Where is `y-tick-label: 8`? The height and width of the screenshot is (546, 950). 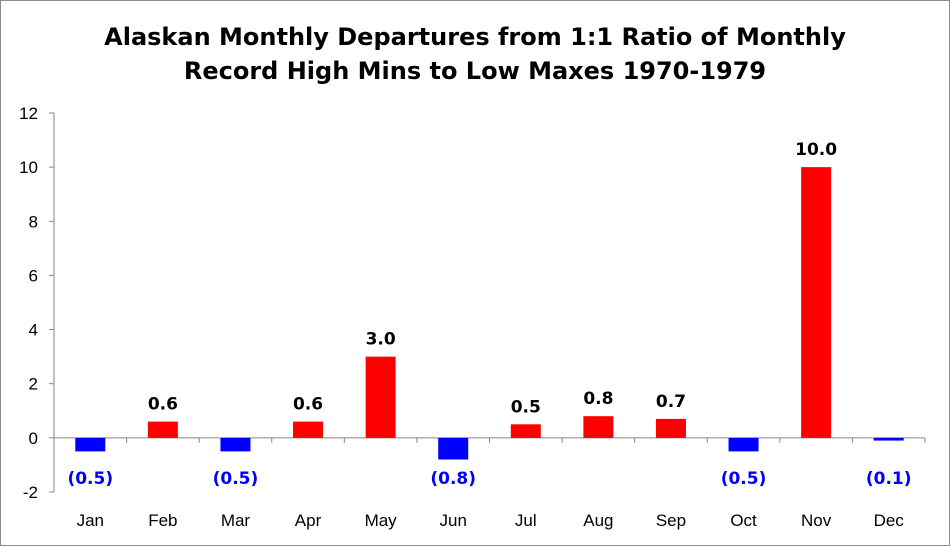 y-tick-label: 8 is located at coordinates (33, 221).